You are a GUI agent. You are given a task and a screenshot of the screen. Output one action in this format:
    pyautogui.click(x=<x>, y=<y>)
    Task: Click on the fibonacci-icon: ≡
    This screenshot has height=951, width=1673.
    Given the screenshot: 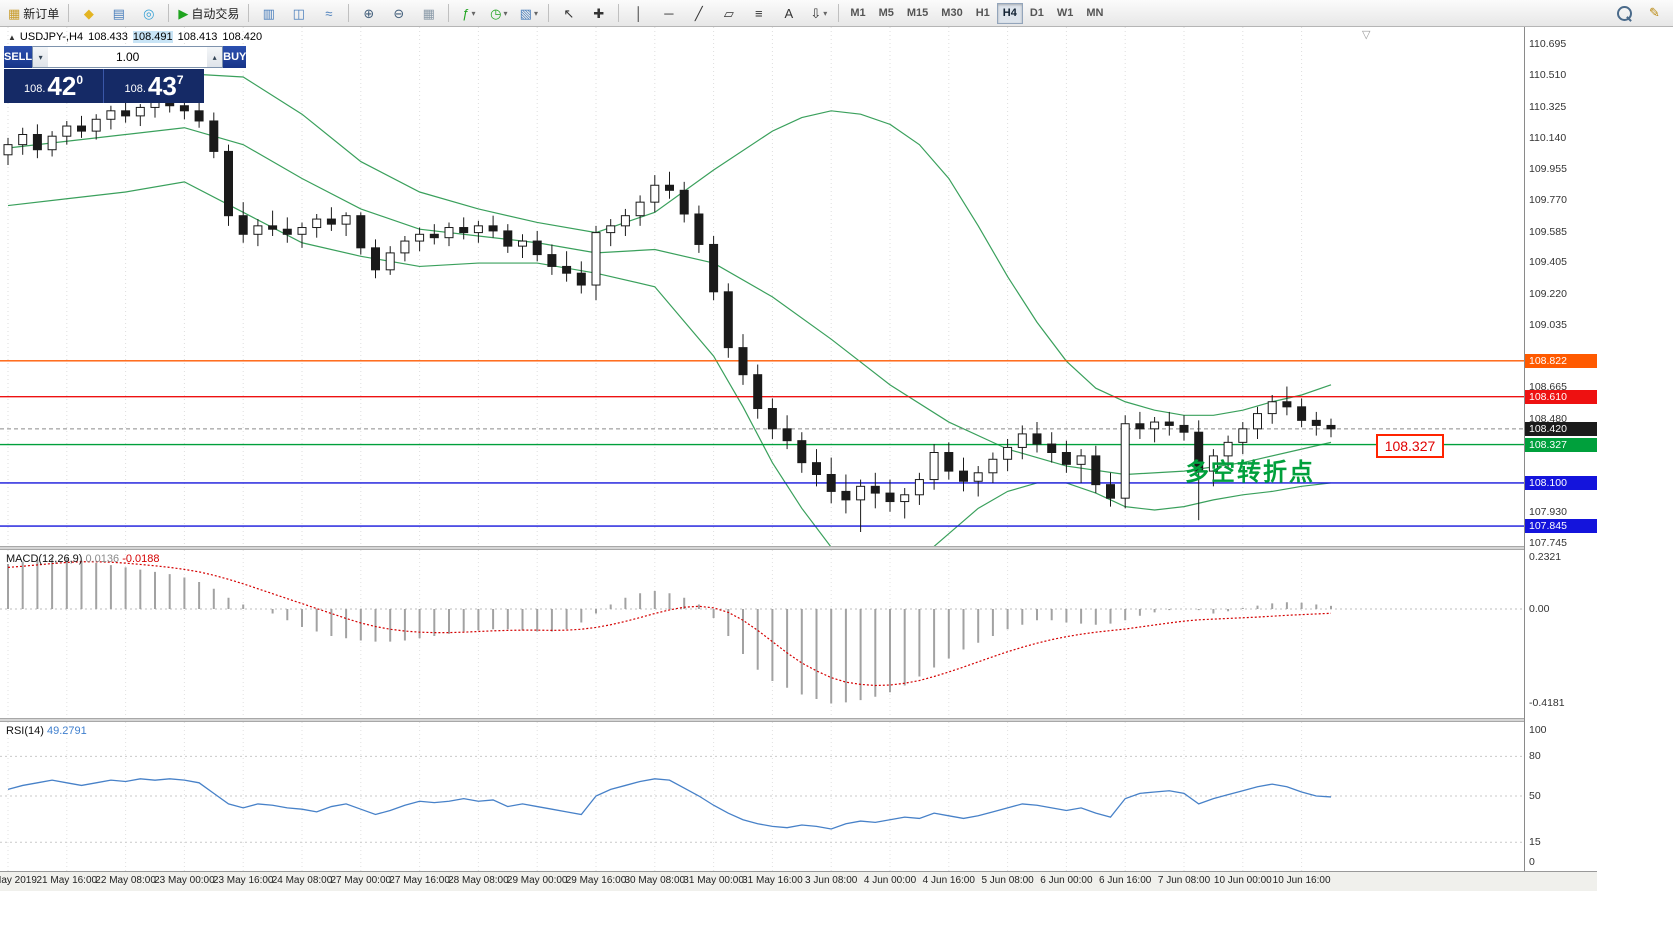 What is the action you would take?
    pyautogui.click(x=758, y=13)
    